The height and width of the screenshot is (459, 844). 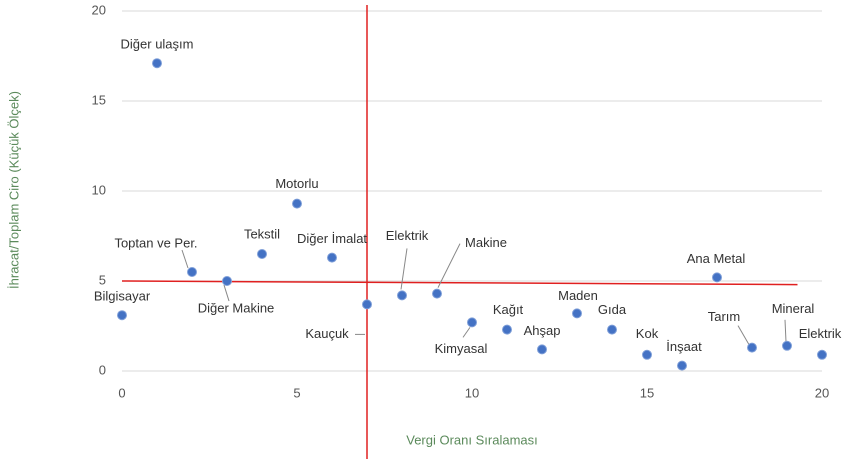 I want to click on point-label: Tekstil, so click(x=262, y=233).